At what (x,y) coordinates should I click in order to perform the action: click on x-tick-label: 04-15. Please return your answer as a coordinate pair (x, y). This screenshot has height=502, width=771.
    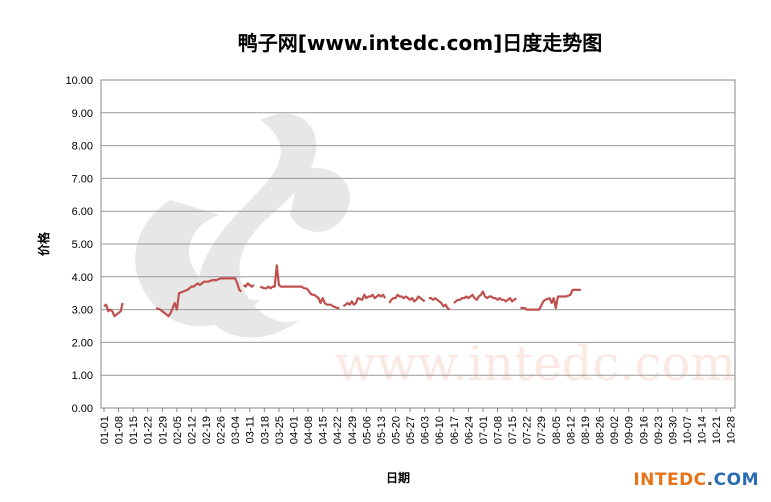
    Looking at the image, I should click on (324, 430).